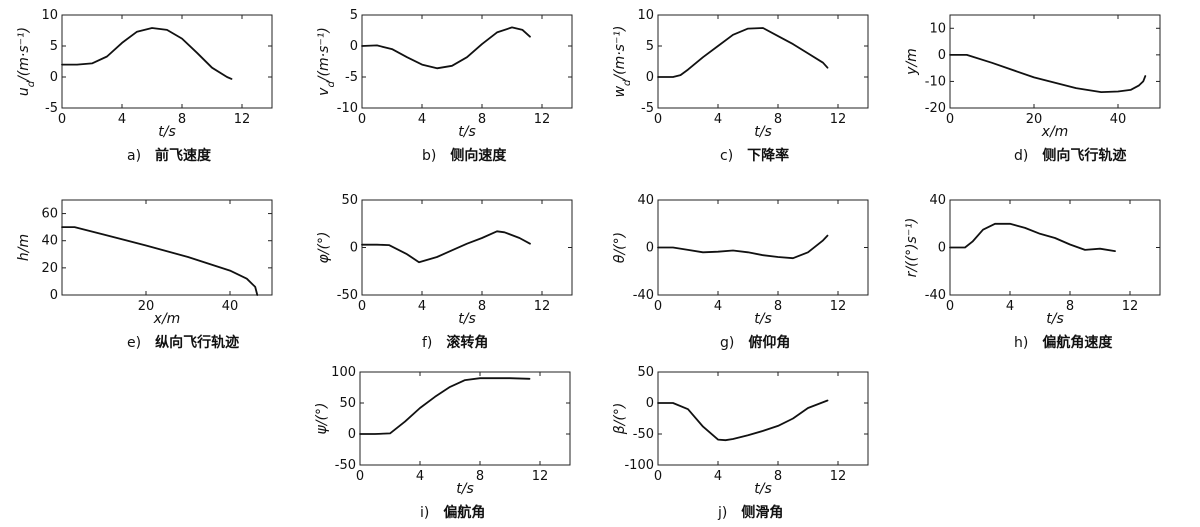 The height and width of the screenshot is (527, 1200). Describe the element at coordinates (750, 512) in the screenshot. I see `panel-caption: j) 侧滑角` at that location.